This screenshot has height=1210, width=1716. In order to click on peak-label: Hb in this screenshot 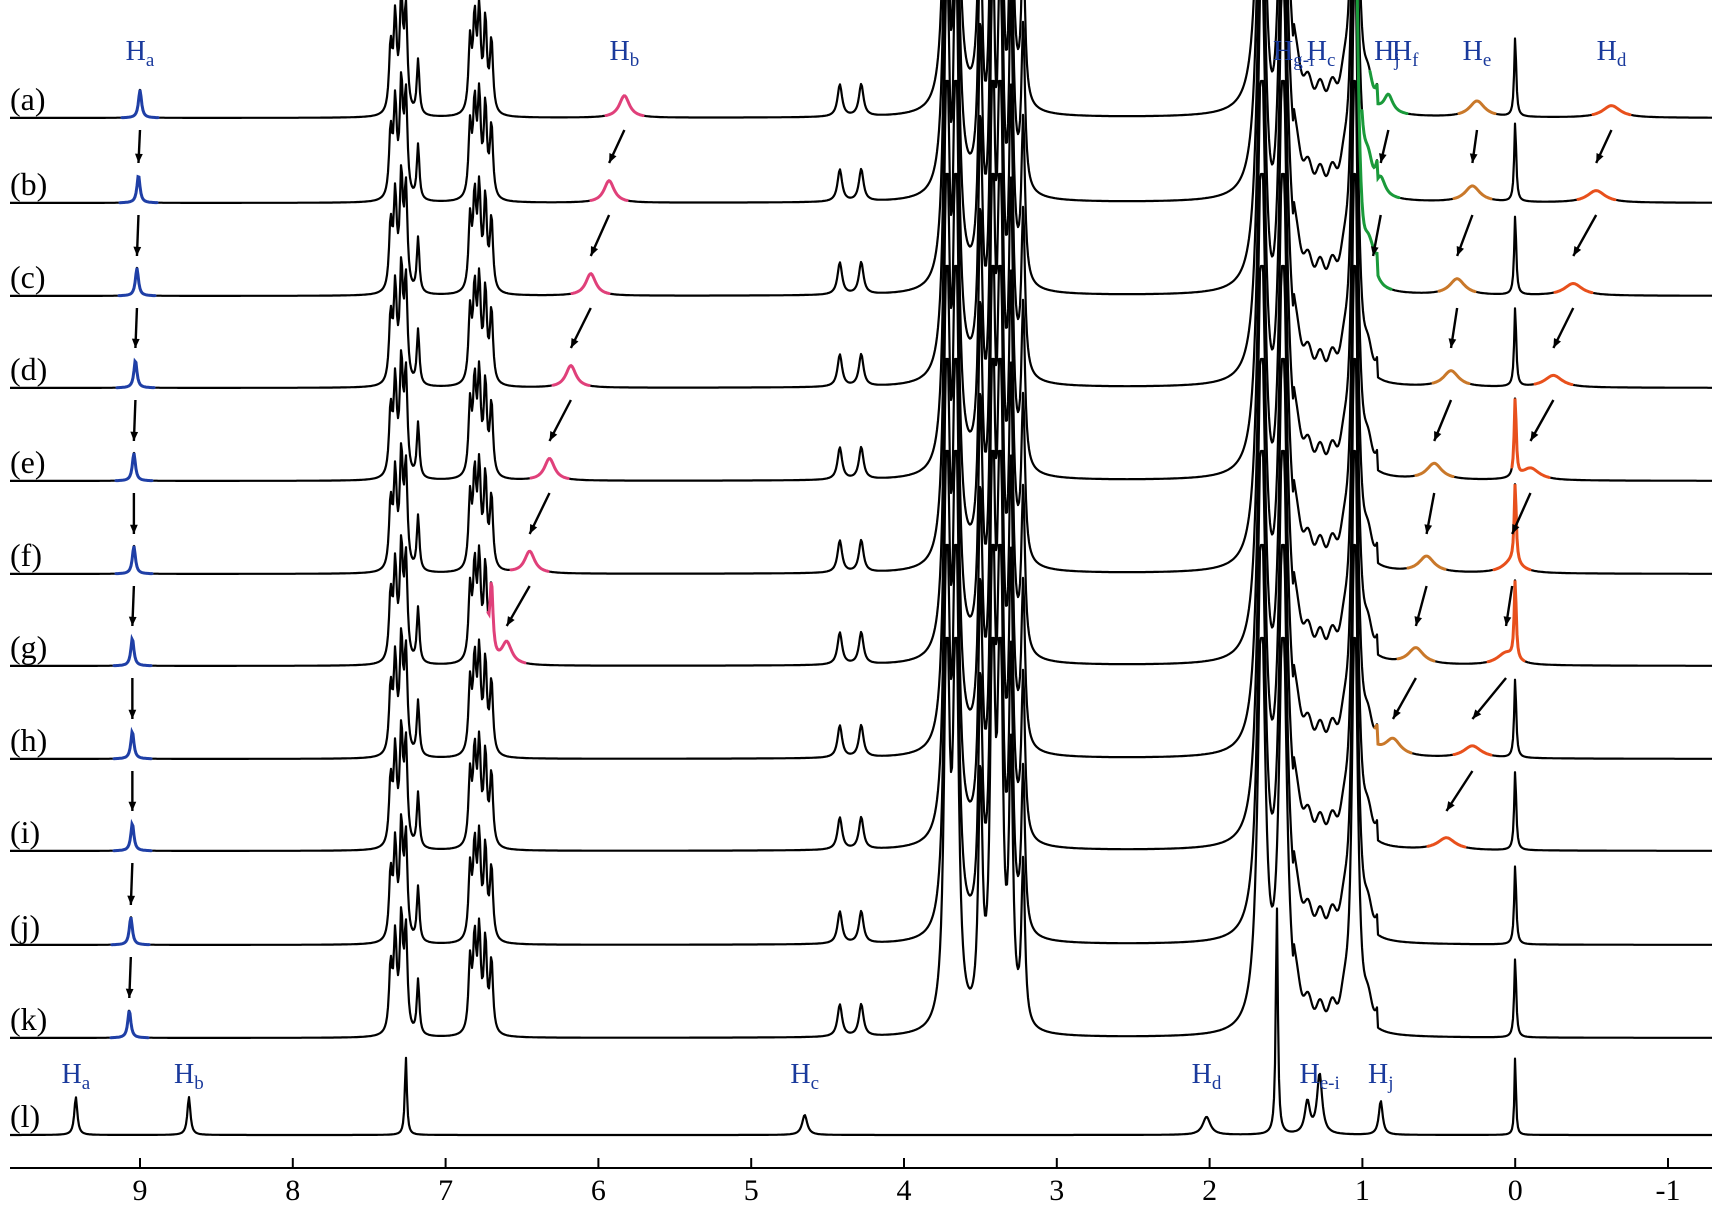, I will do `click(189, 1076)`.